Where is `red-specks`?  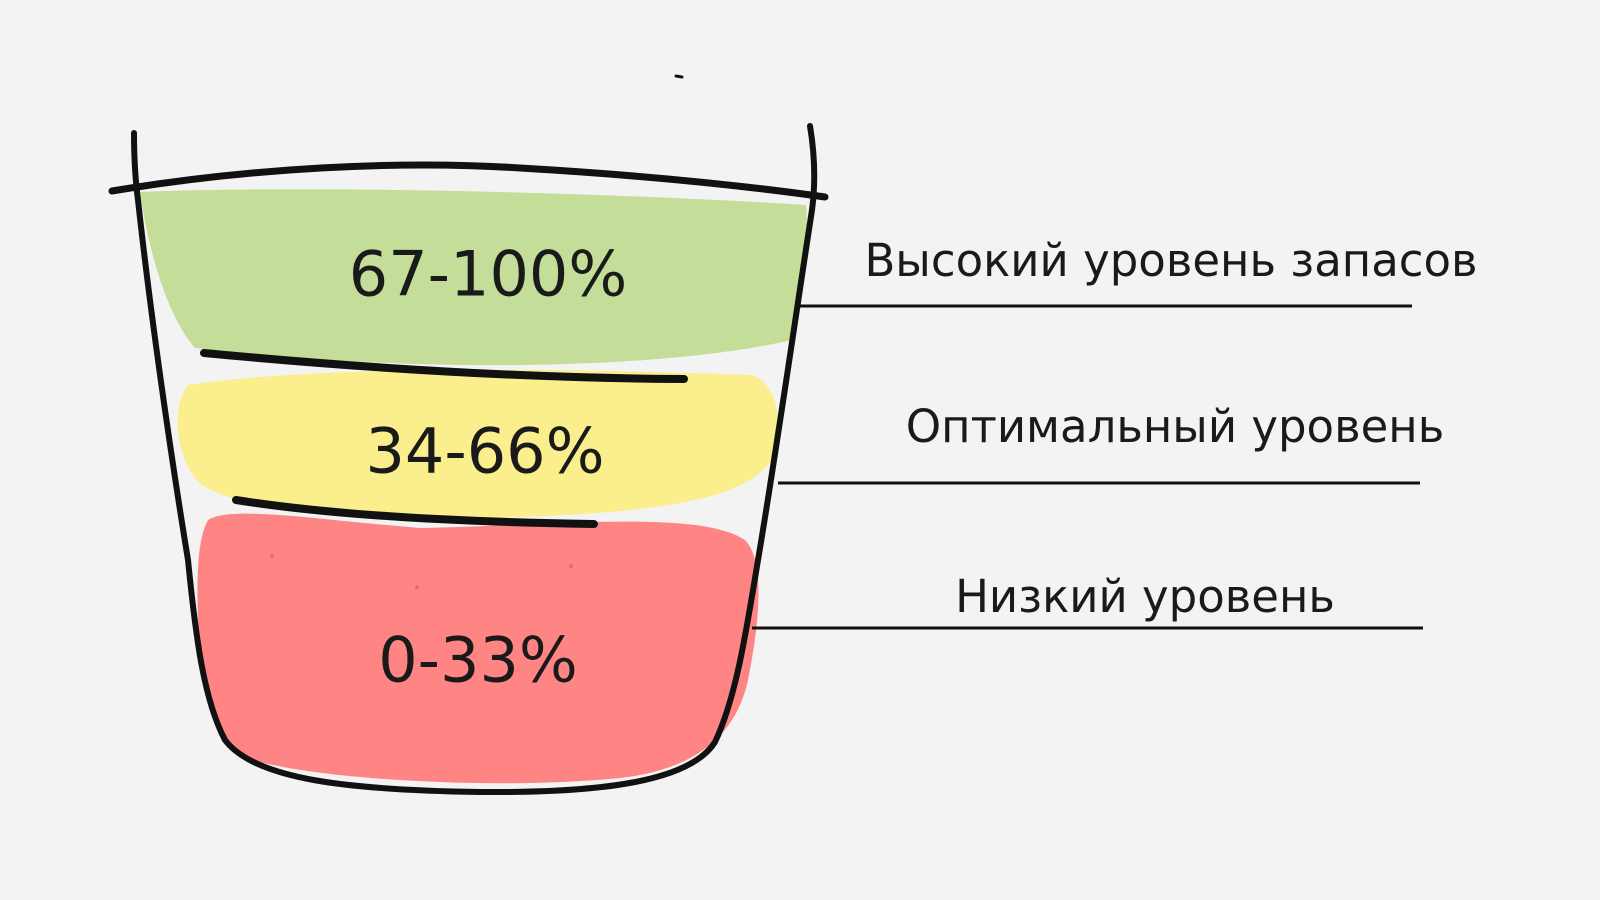
red-specks is located at coordinates (421, 571).